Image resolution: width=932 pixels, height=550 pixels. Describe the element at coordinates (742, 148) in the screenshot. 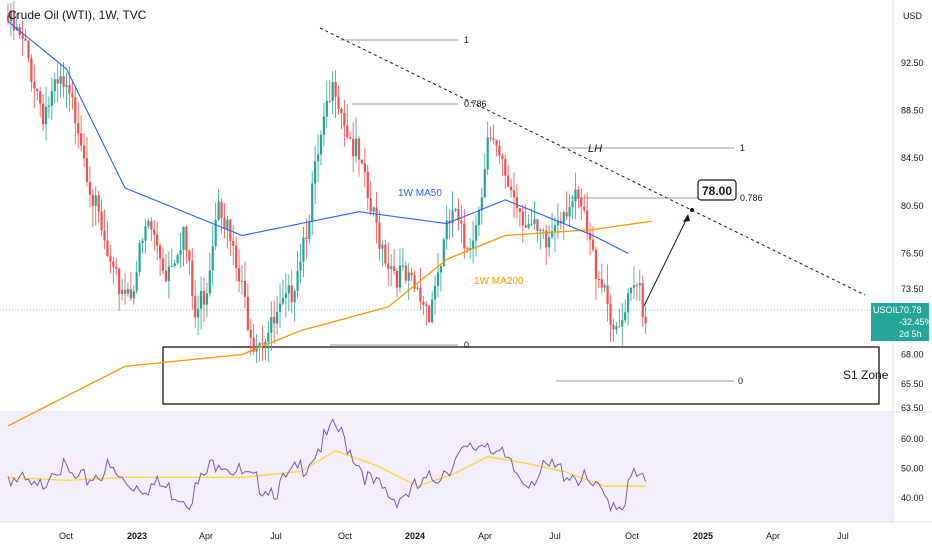

I see `fib-b-label-1: 1` at that location.